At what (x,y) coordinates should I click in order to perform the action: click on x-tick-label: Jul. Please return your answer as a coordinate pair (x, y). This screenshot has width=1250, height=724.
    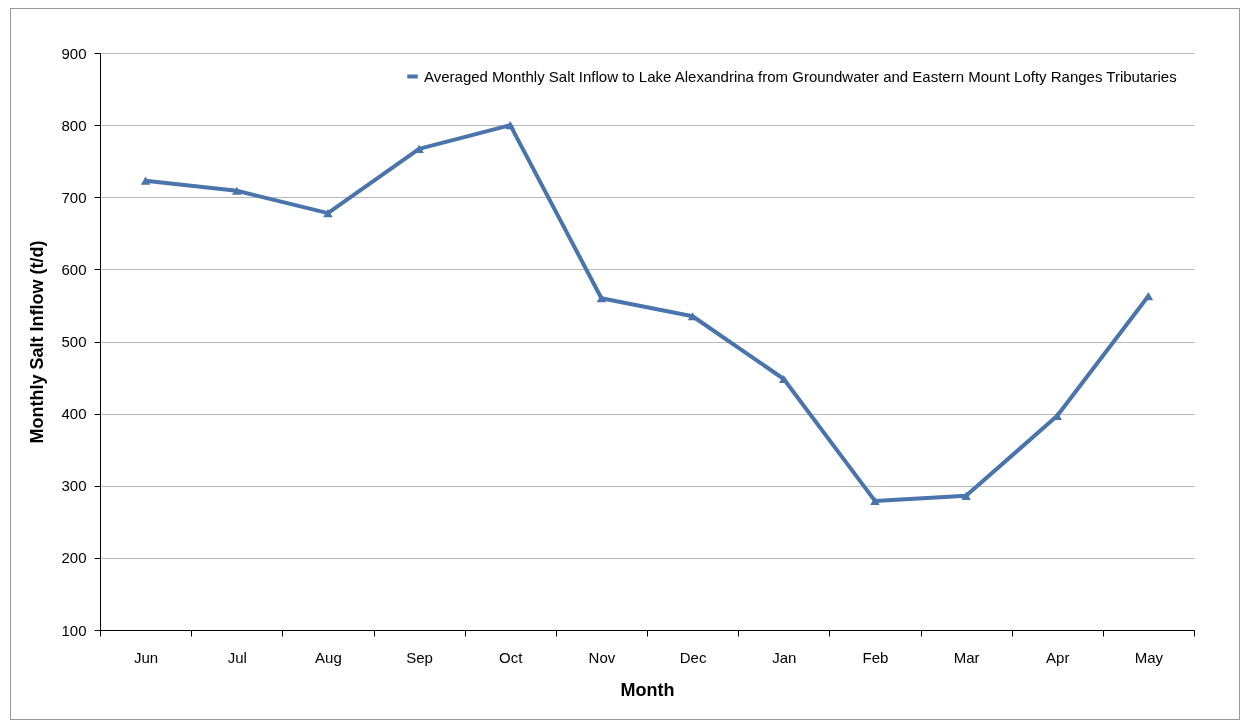
    Looking at the image, I should click on (237, 657).